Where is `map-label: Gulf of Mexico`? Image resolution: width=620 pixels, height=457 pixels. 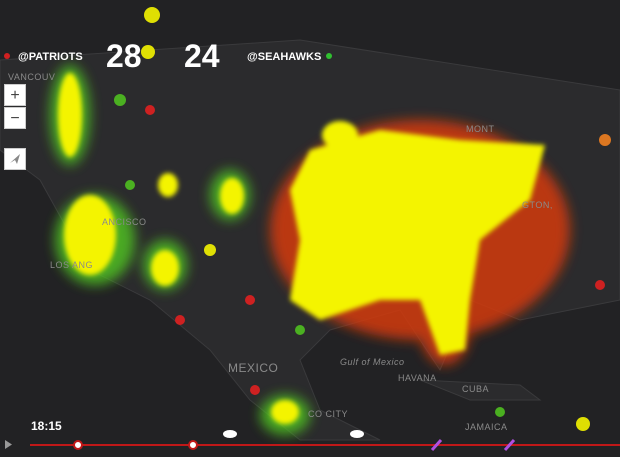 map-label: Gulf of Mexico is located at coordinates (372, 362).